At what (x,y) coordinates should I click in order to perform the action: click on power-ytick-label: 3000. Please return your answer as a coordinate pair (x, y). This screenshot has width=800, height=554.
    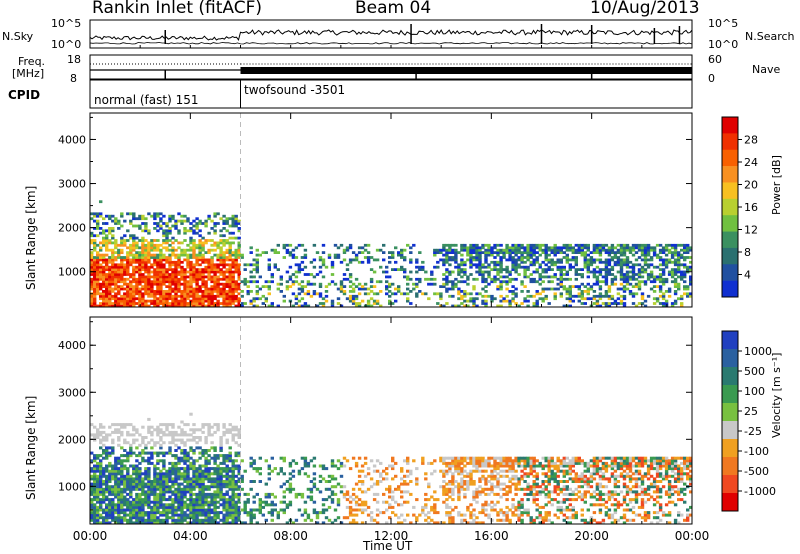
    Looking at the image, I should click on (72, 184).